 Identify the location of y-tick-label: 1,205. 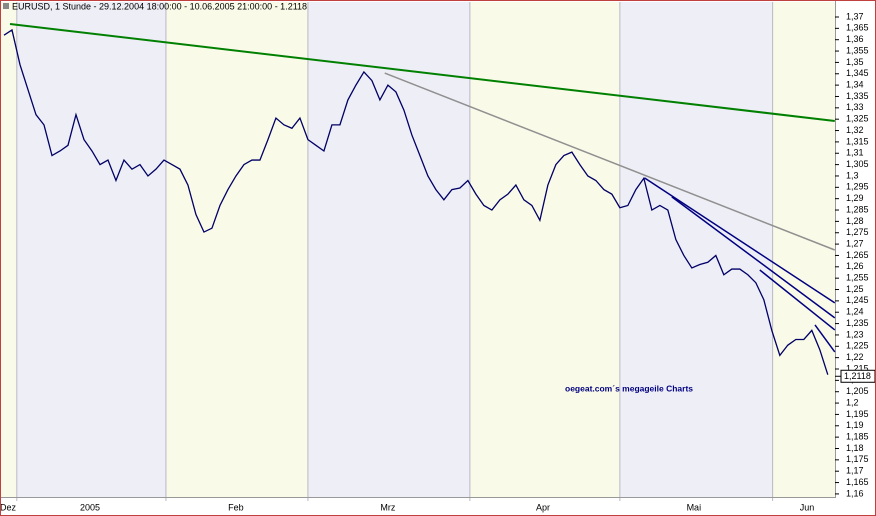
(857, 391).